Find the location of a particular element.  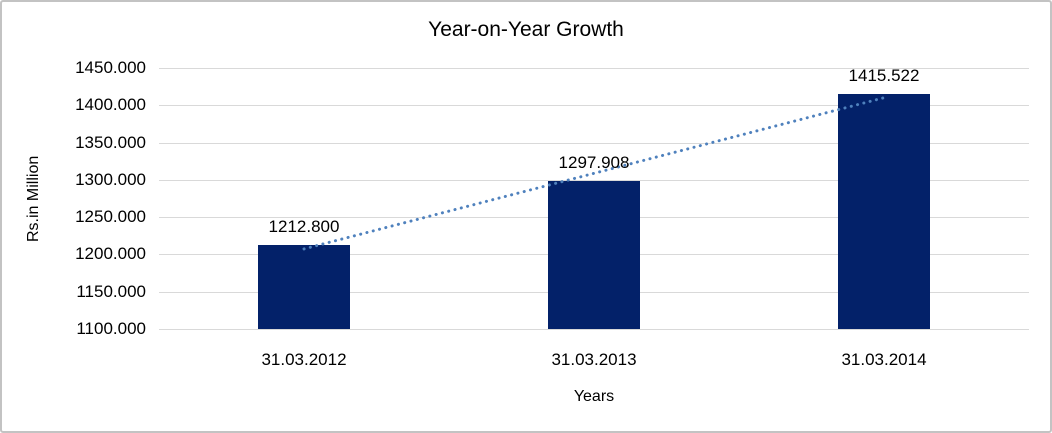

y-tick-label: 1100.000 is located at coordinates (111, 328).